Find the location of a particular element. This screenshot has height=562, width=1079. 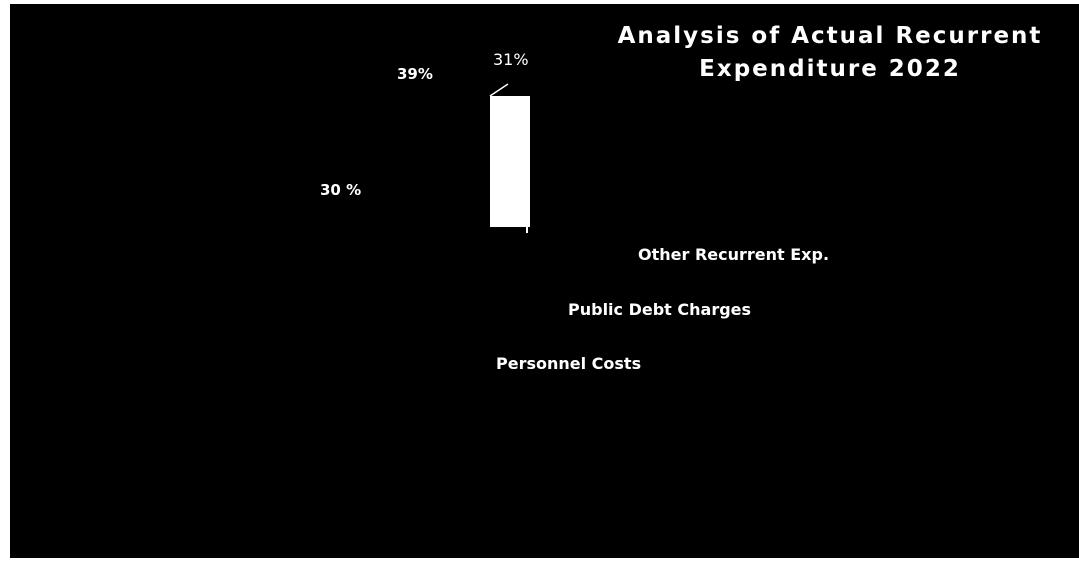

chart-title-line-1: Analysis of Actual Recurrent is located at coordinates (830, 36).